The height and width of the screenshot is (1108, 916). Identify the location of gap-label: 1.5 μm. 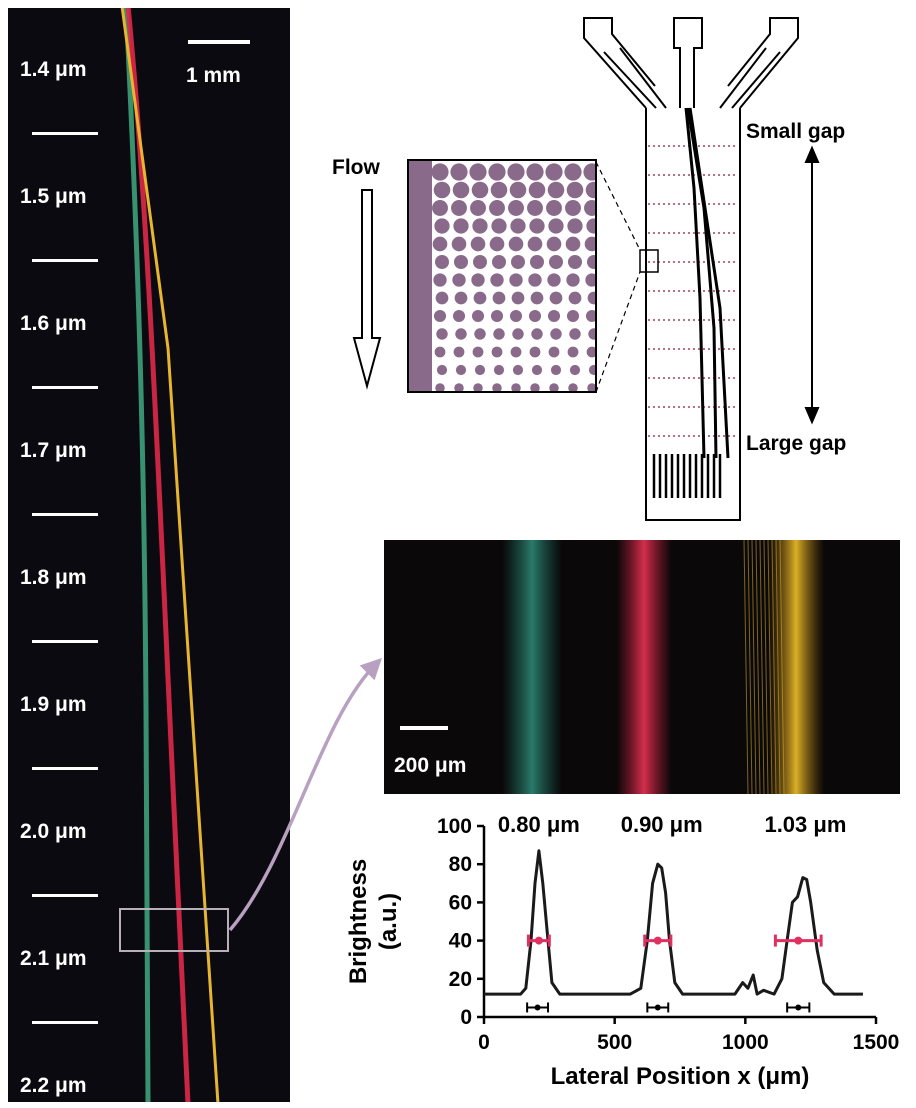
(53, 196).